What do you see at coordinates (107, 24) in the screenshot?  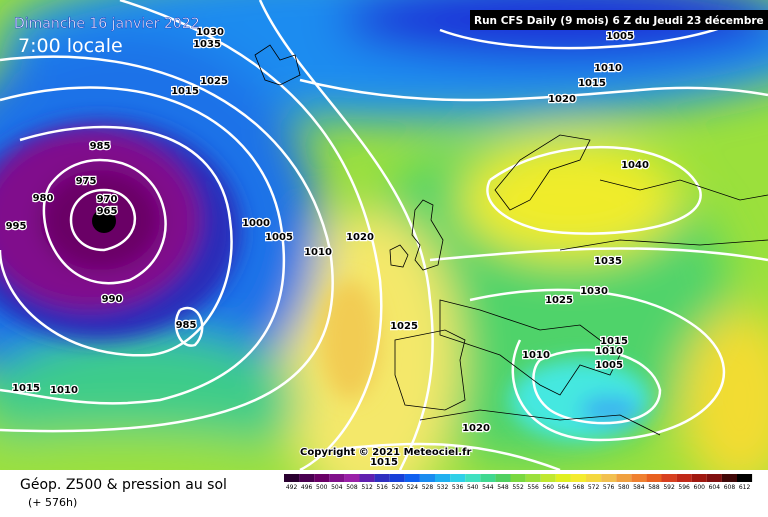 I see `forecast-date: Dimanche 16 janvier 2022` at bounding box center [107, 24].